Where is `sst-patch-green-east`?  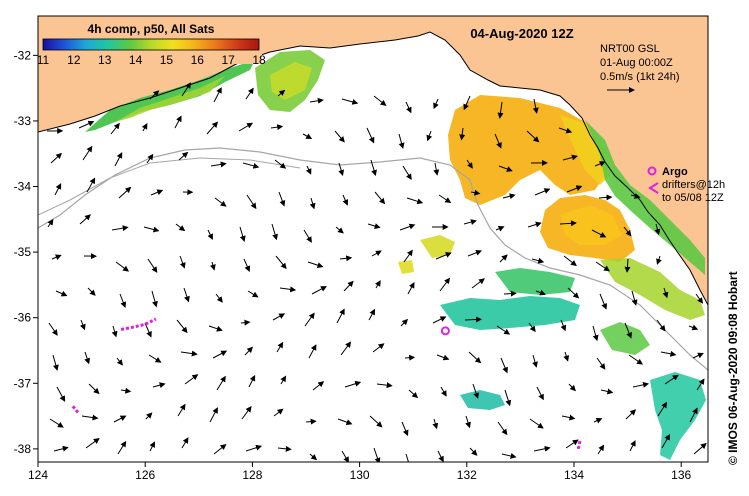 sst-patch-green-east is located at coordinates (652, 289).